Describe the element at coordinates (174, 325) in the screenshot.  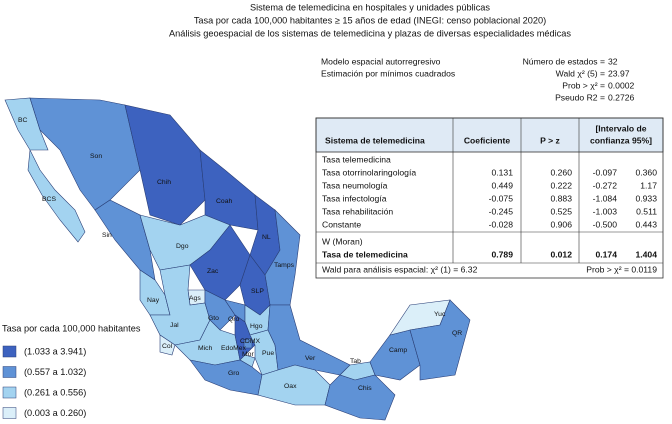
I see `state-label: Jal` at that location.